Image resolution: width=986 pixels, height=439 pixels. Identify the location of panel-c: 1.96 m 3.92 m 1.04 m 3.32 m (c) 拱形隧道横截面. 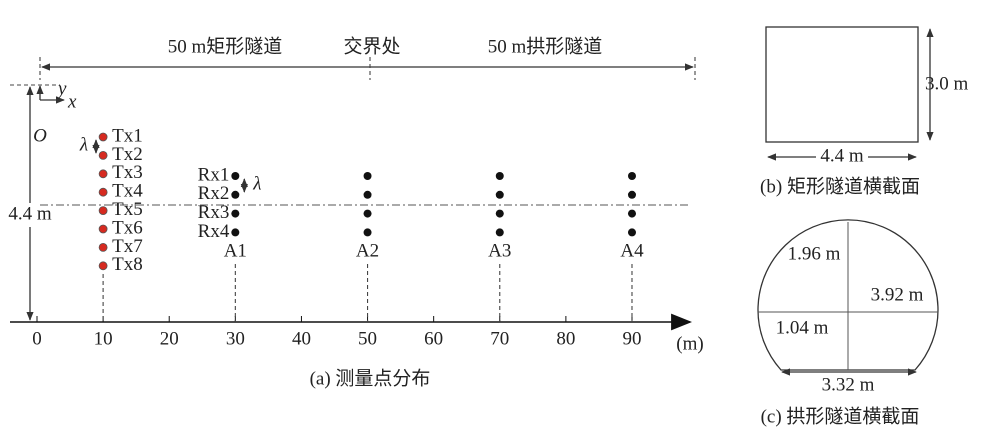
(848, 323).